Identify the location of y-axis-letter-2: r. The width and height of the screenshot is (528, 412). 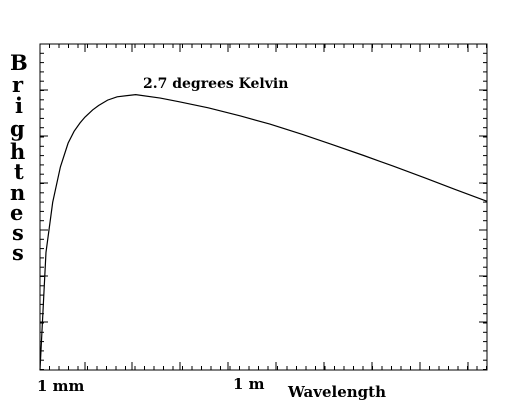
(18, 84).